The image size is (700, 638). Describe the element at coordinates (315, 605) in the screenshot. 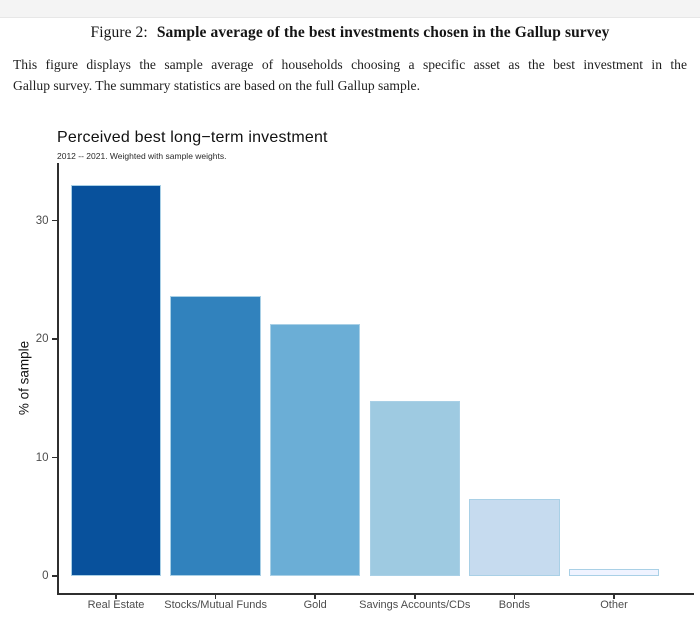

I see `x-tick-label: Gold` at that location.